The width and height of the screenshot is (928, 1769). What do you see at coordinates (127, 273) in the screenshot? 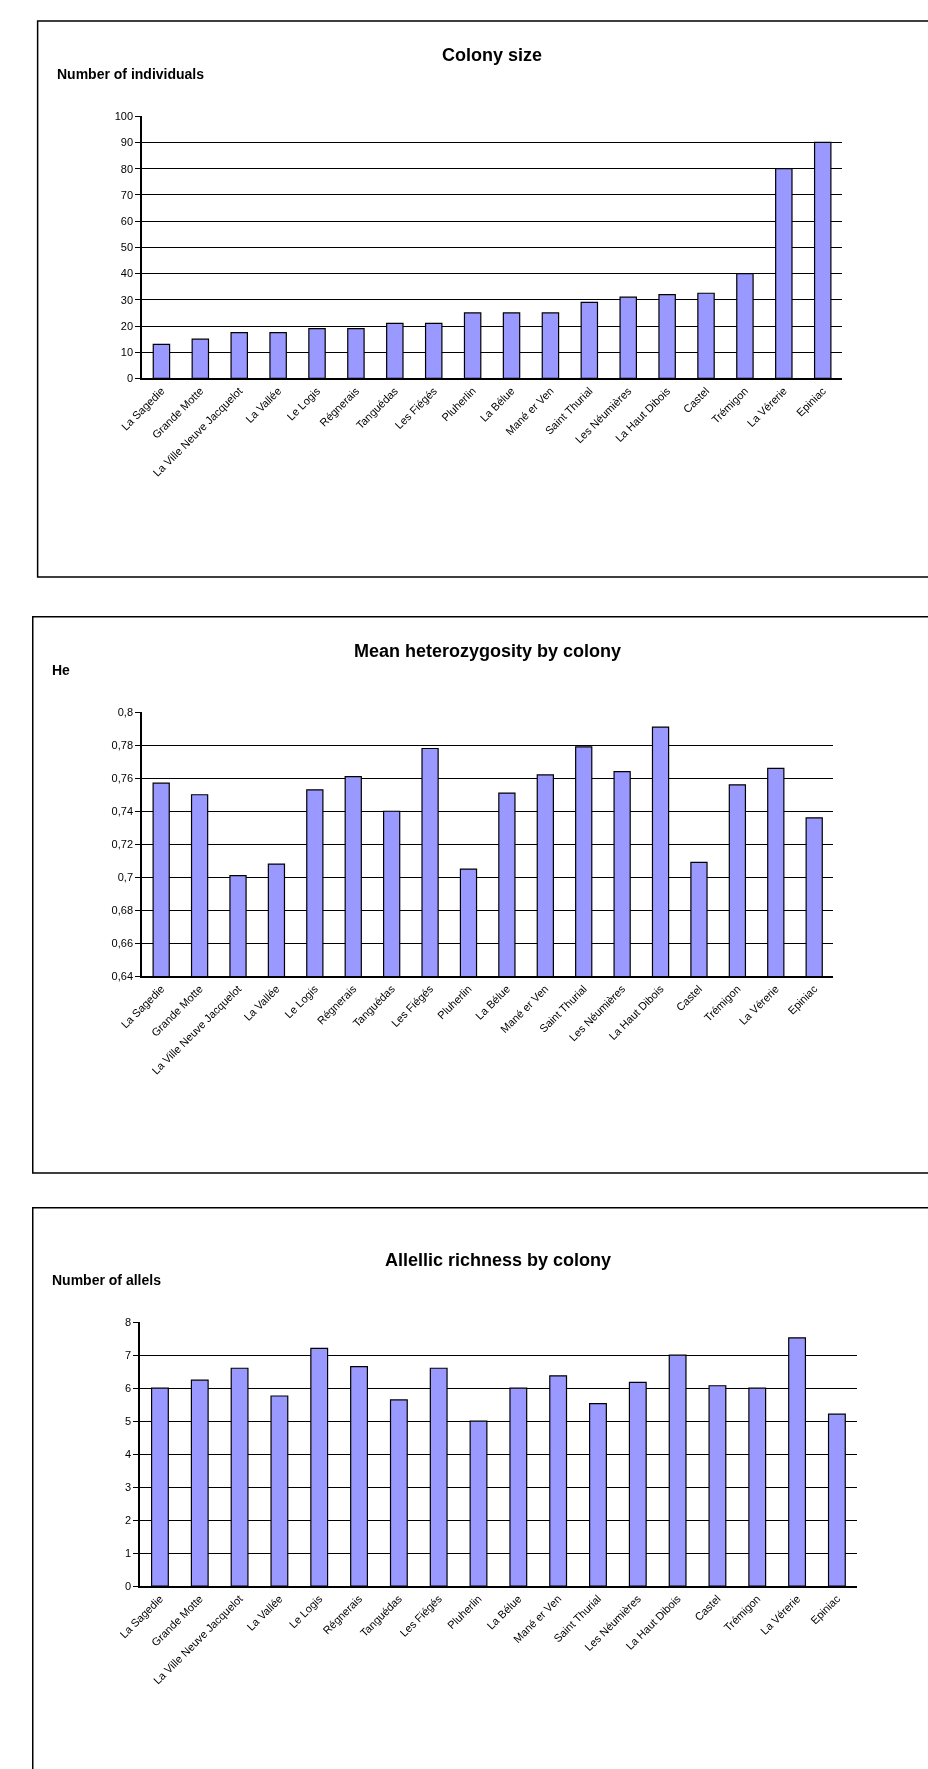
I see `y-tick-label: 40` at bounding box center [127, 273].